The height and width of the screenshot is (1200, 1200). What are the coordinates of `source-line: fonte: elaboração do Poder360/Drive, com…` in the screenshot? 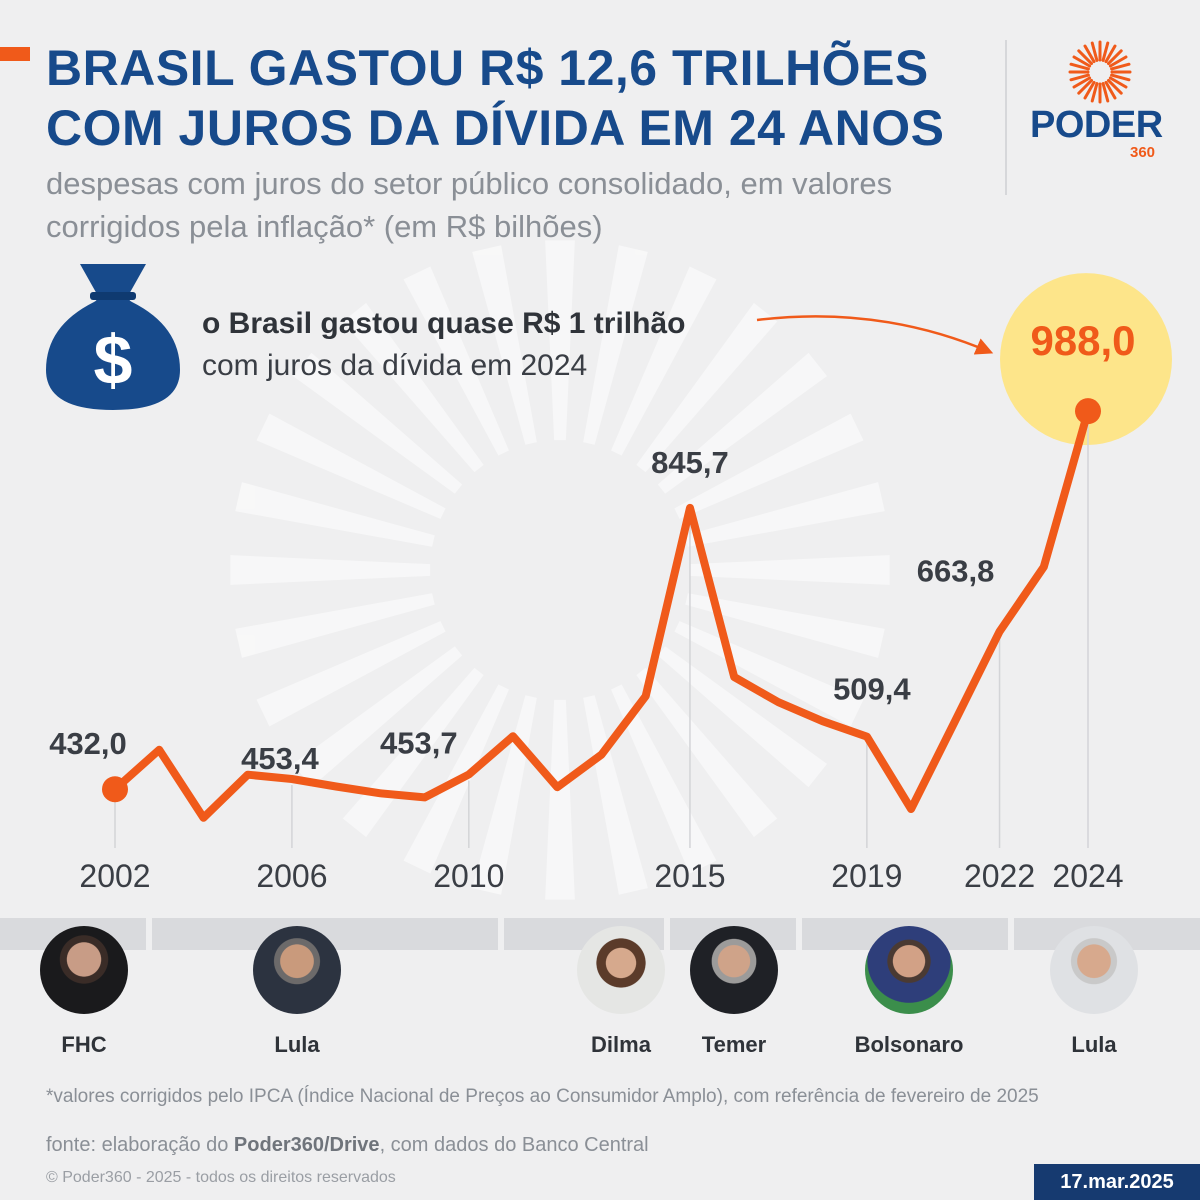 It's located at (347, 1145).